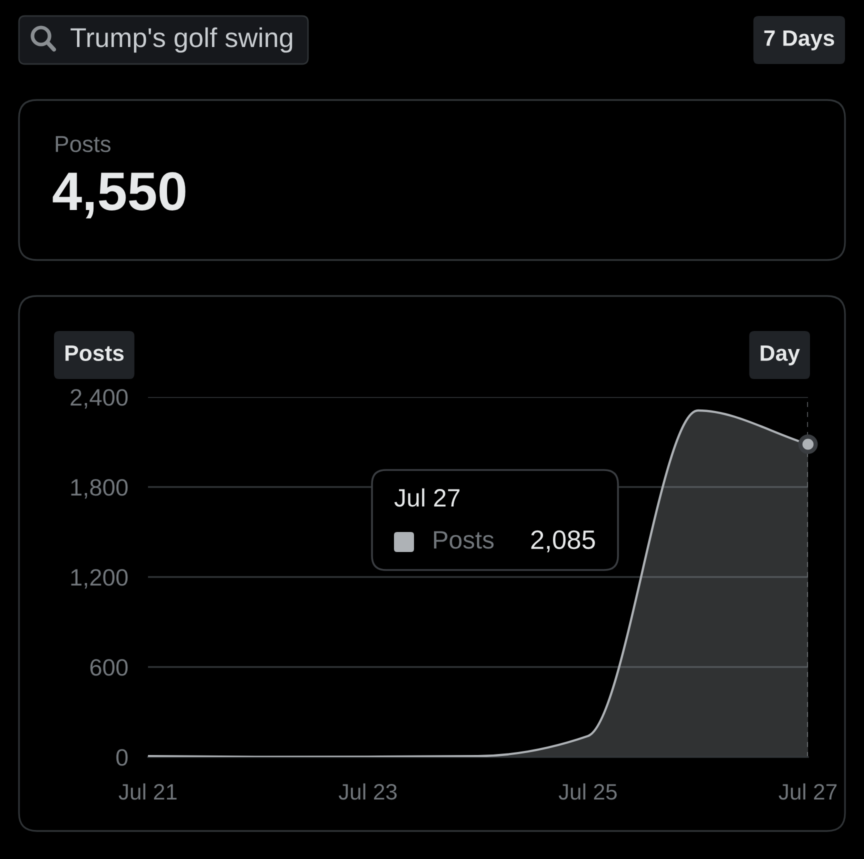 This screenshot has width=864, height=859. Describe the element at coordinates (99, 489) in the screenshot. I see `y-tick-label: 1,800` at that location.